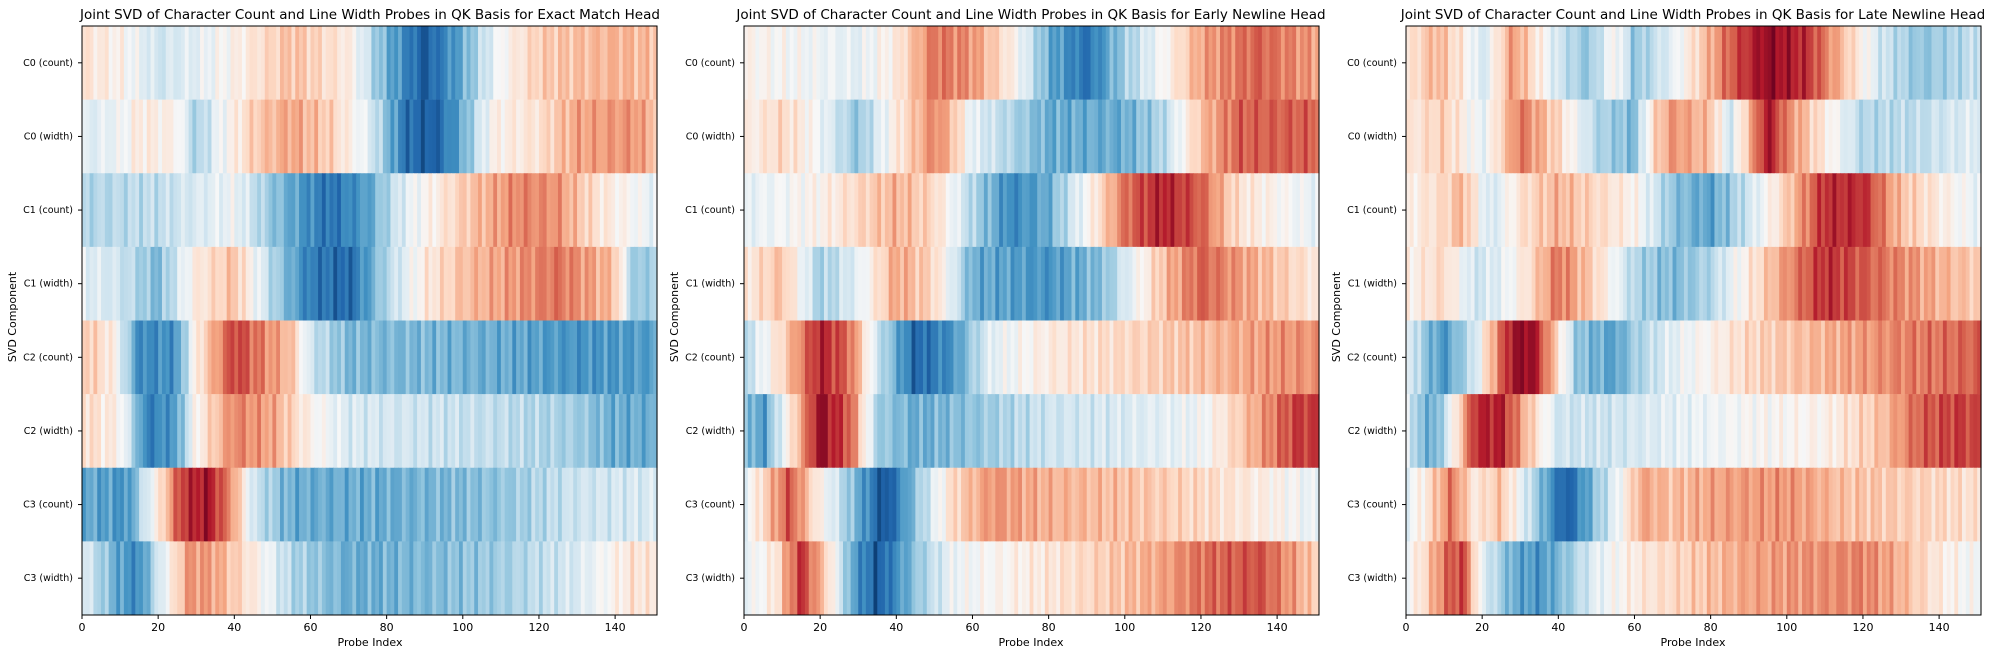 This screenshot has width=1999, height=656. I want to click on x-tick-label: 20, so click(820, 627).